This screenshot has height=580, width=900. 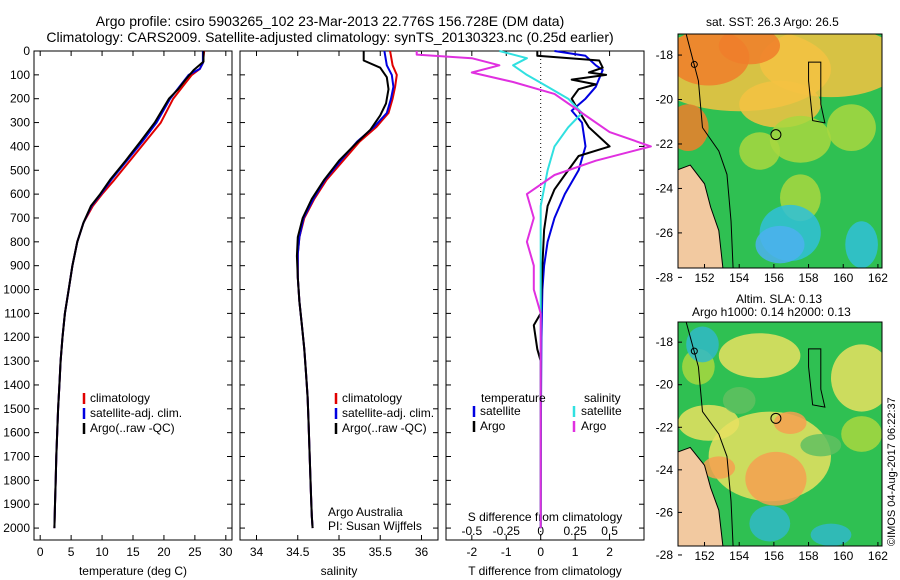 I want to click on annotation-line: Argo Australia, so click(x=365, y=512).